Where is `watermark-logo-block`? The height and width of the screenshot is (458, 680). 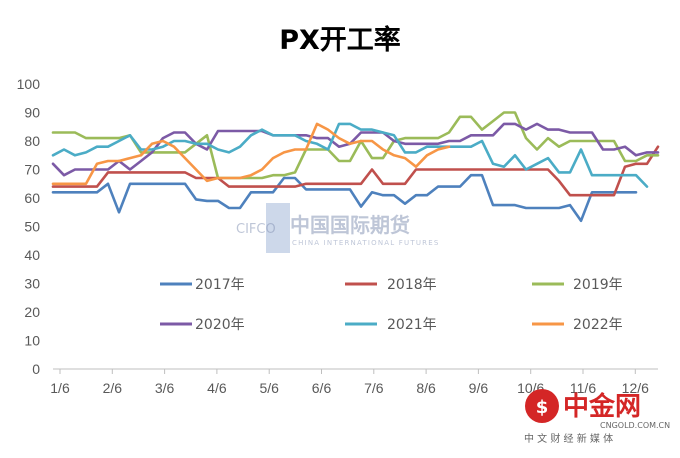 watermark-logo-block is located at coordinates (278, 228).